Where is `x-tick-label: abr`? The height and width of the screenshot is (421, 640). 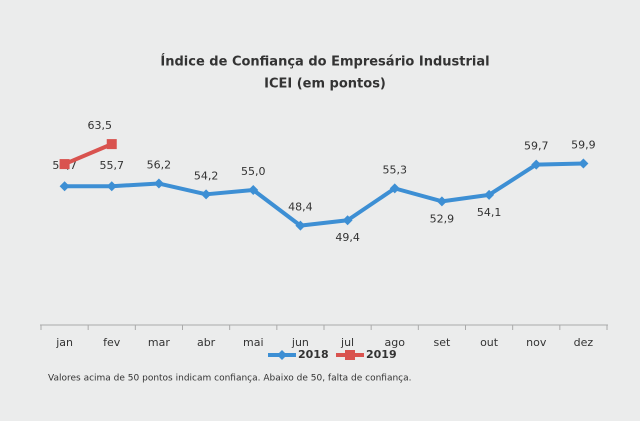 x-tick-label: abr is located at coordinates (206, 342).